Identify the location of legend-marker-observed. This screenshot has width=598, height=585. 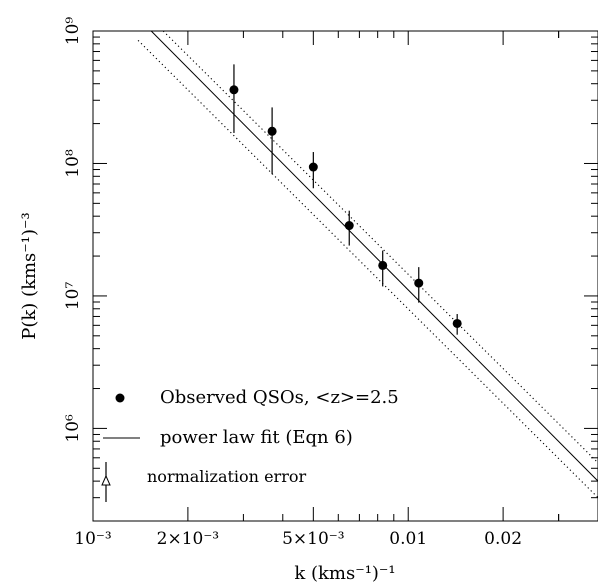
(120, 398).